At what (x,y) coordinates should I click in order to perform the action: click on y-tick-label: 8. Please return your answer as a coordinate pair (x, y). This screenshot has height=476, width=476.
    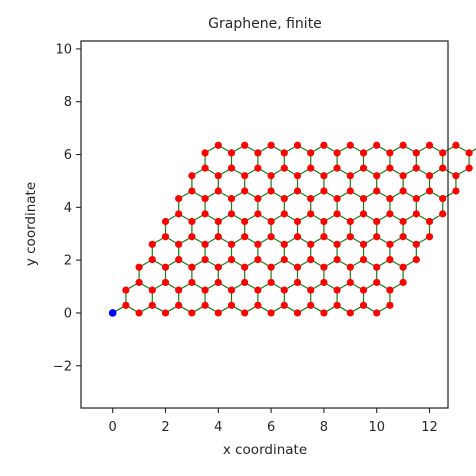
    Looking at the image, I should click on (68, 102).